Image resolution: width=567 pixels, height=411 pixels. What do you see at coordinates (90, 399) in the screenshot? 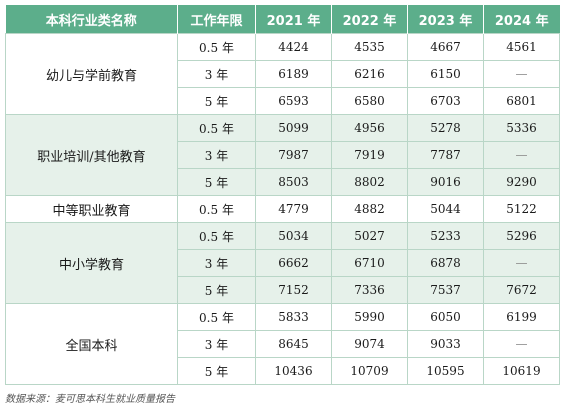
I see `source-note: 数据来源：麦可思本科生就业质量报告` at bounding box center [90, 399].